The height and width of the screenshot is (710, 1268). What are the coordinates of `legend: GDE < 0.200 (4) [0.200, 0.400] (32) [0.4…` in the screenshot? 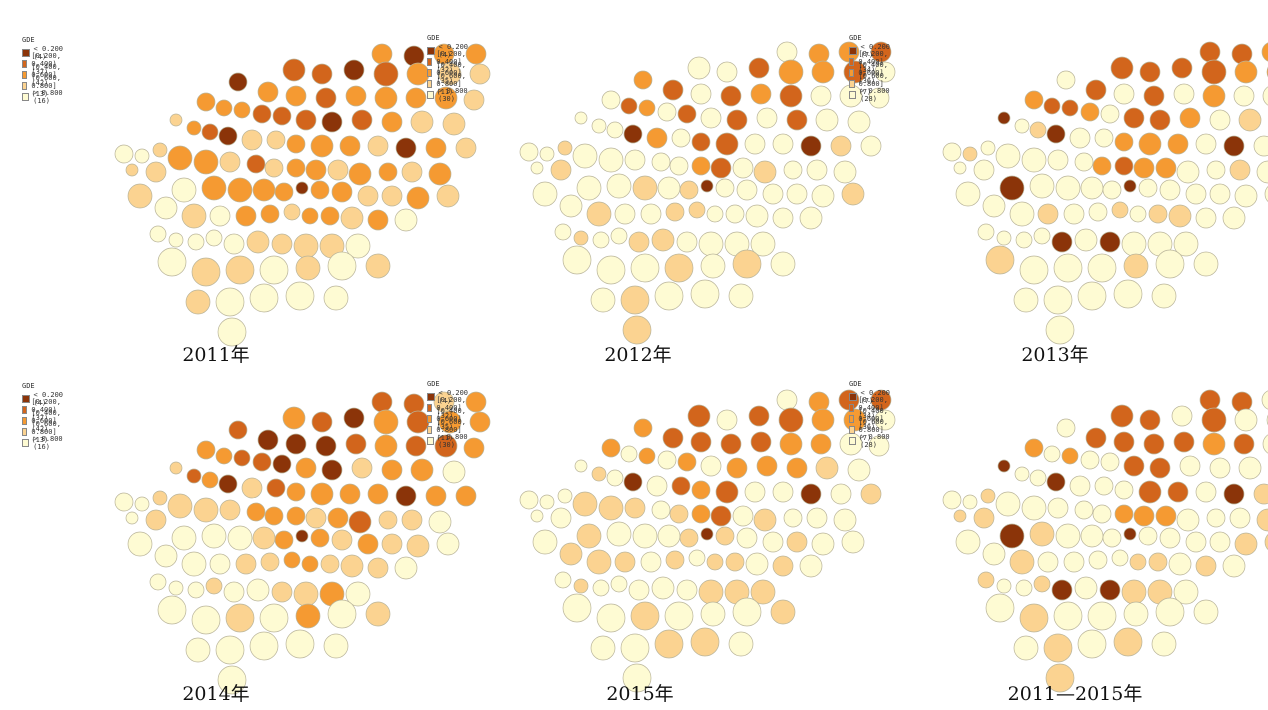 It's located at (449, 68).